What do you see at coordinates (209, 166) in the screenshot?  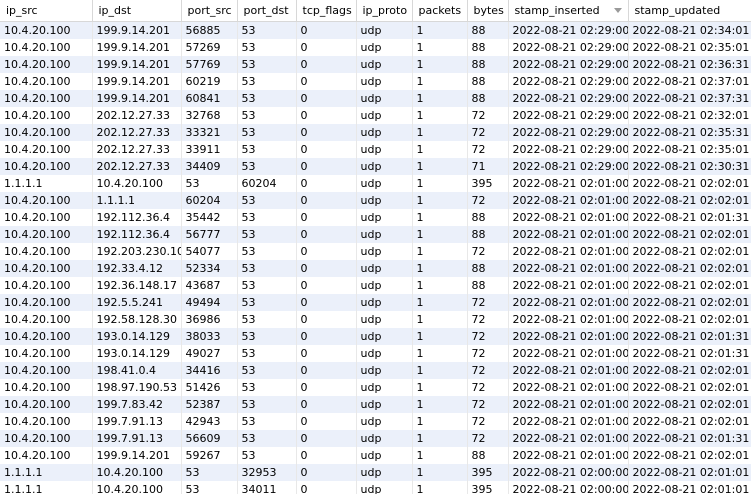 I see `cell-port-src: 34409` at bounding box center [209, 166].